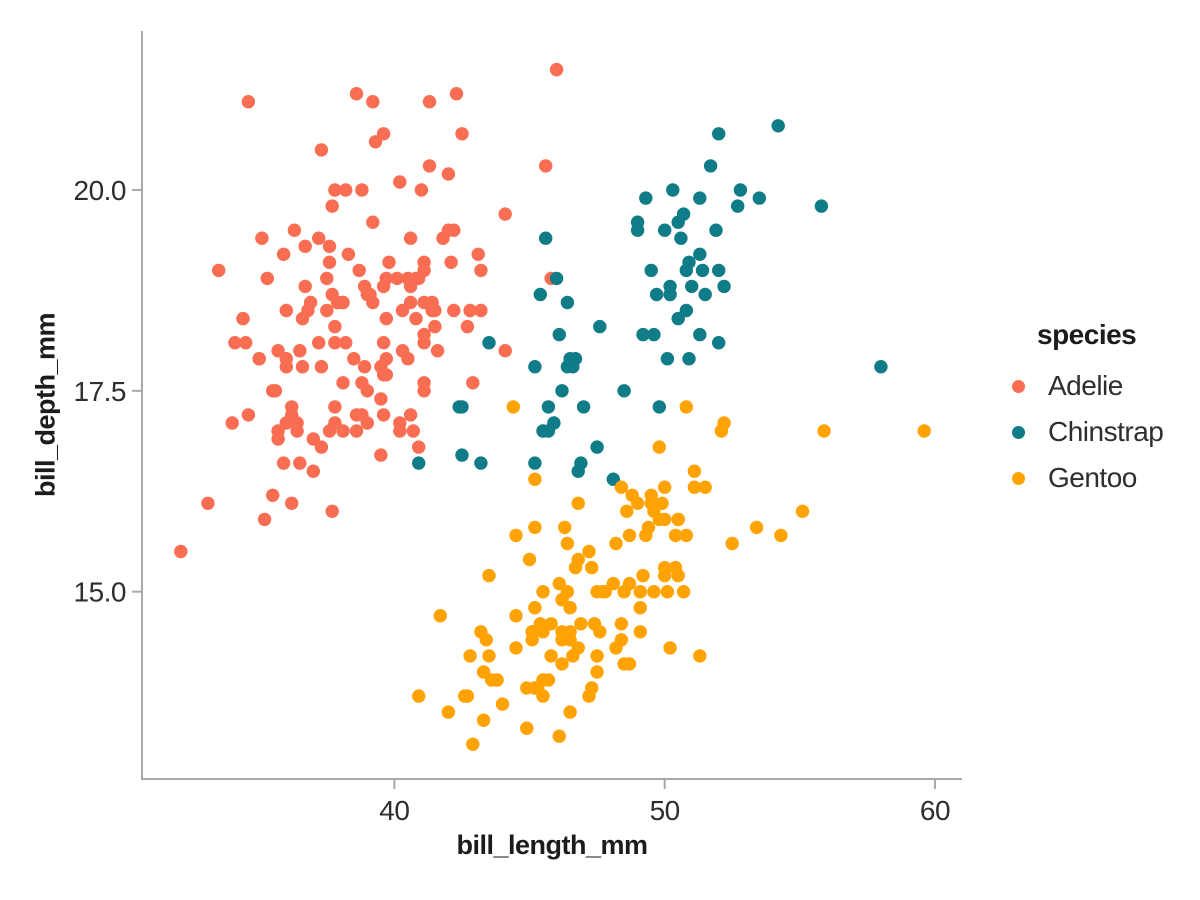  I want to click on x-axis-title: bill_length_mm, so click(552, 845).